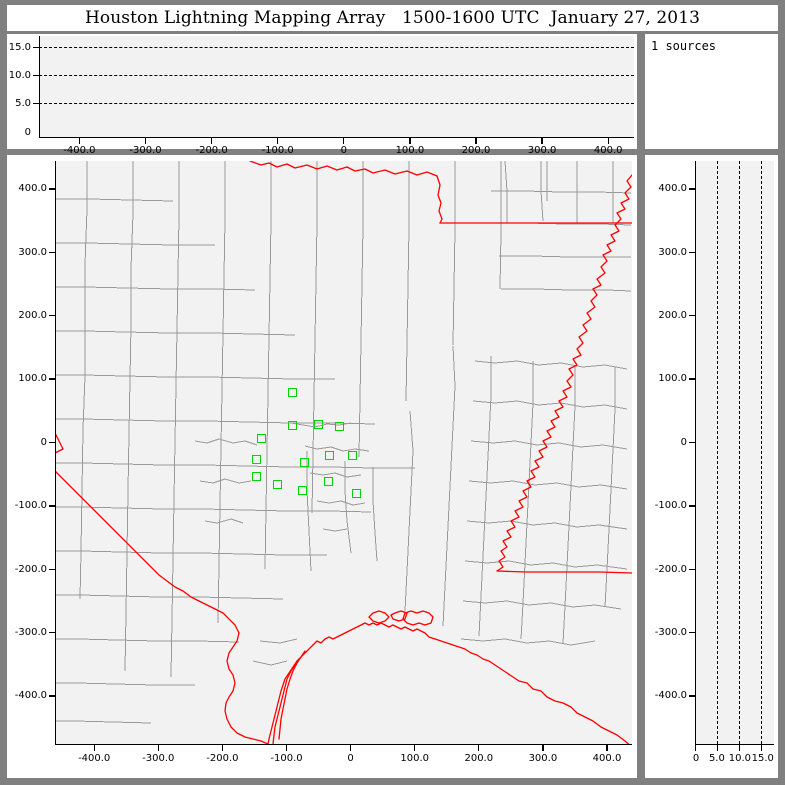 The image size is (785, 785). Describe the element at coordinates (158, 748) in the screenshot. I see `xtick-map--300` at that location.